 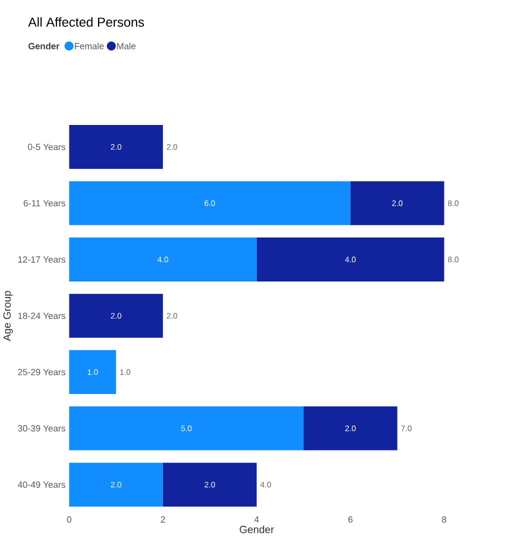 I want to click on chart-title: All Affected Persons, so click(x=86, y=22).